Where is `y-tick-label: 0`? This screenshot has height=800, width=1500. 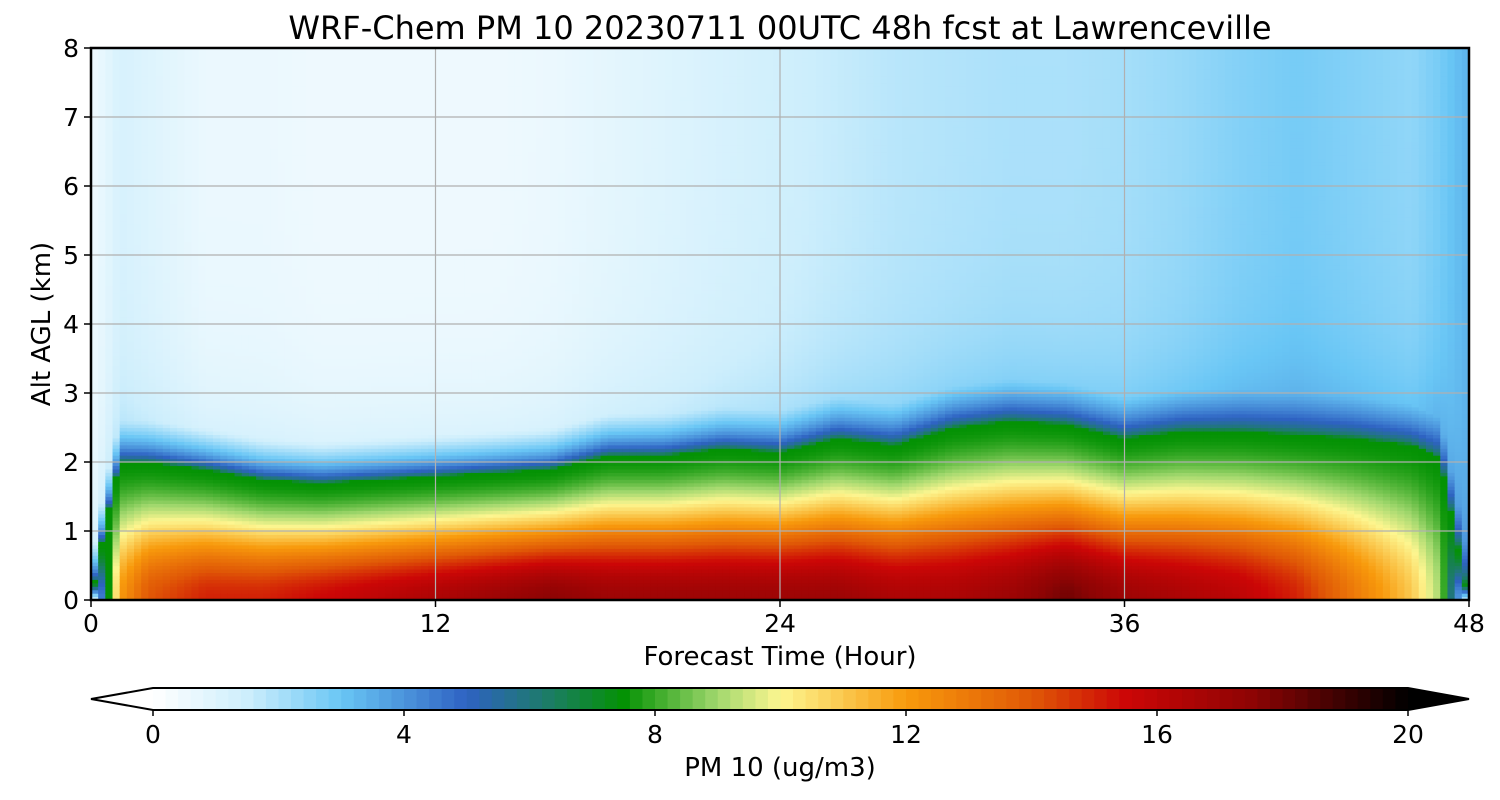 y-tick-label: 0 is located at coordinates (71, 600).